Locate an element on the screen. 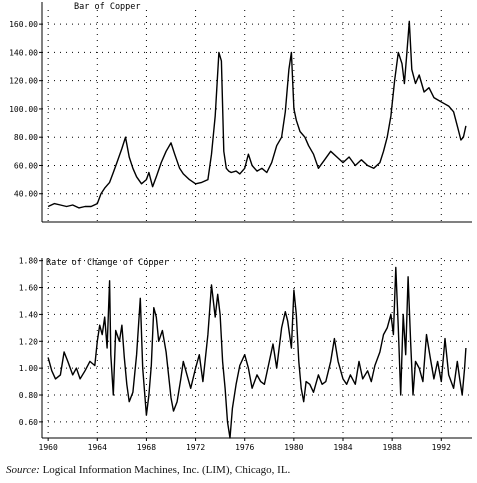 This screenshot has width=477, height=483. bottom-panel-y-tick-label: 0.80 is located at coordinates (28, 395).